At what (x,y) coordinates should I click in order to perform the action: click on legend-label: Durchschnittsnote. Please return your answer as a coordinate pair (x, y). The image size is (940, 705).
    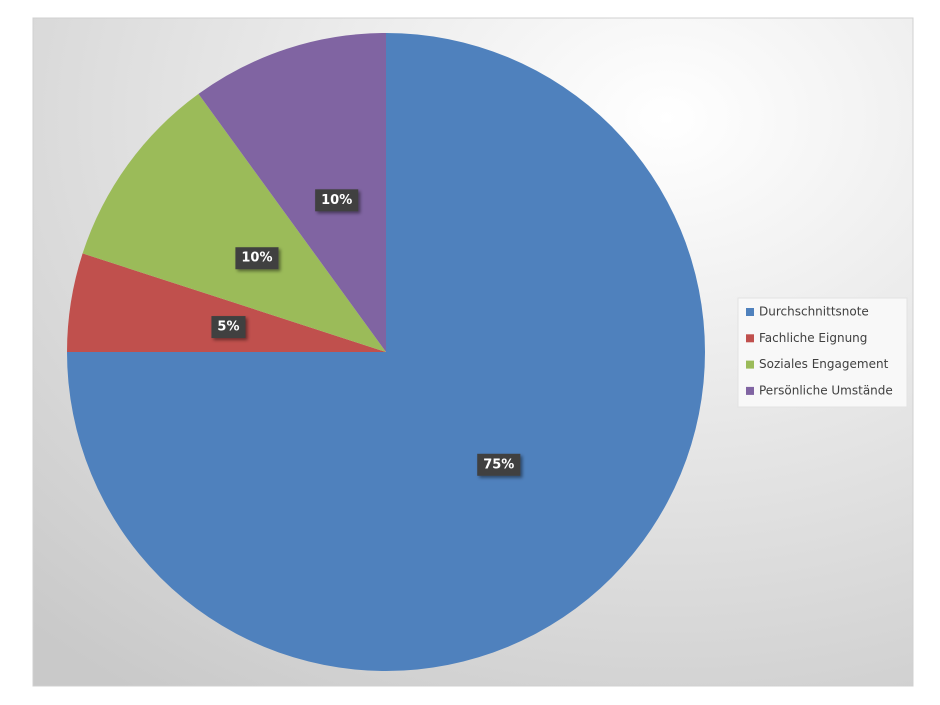
    Looking at the image, I should click on (814, 312).